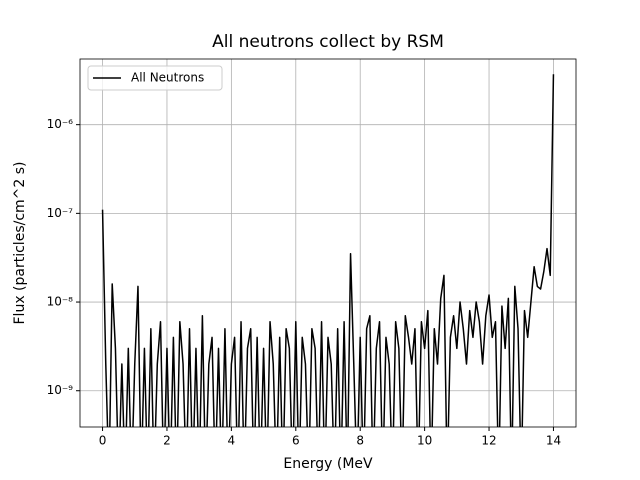 Image resolution: width=640 pixels, height=480 pixels. Describe the element at coordinates (60, 124) in the screenshot. I see `y-tick-label: 10⁻⁶` at that location.